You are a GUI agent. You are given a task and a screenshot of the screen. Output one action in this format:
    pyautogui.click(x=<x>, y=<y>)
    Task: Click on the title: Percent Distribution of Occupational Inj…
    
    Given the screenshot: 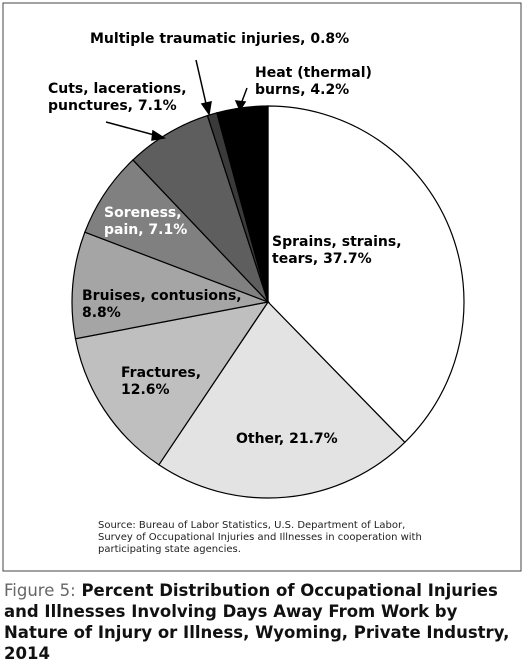 What is the action you would take?
    pyautogui.click(x=257, y=622)
    